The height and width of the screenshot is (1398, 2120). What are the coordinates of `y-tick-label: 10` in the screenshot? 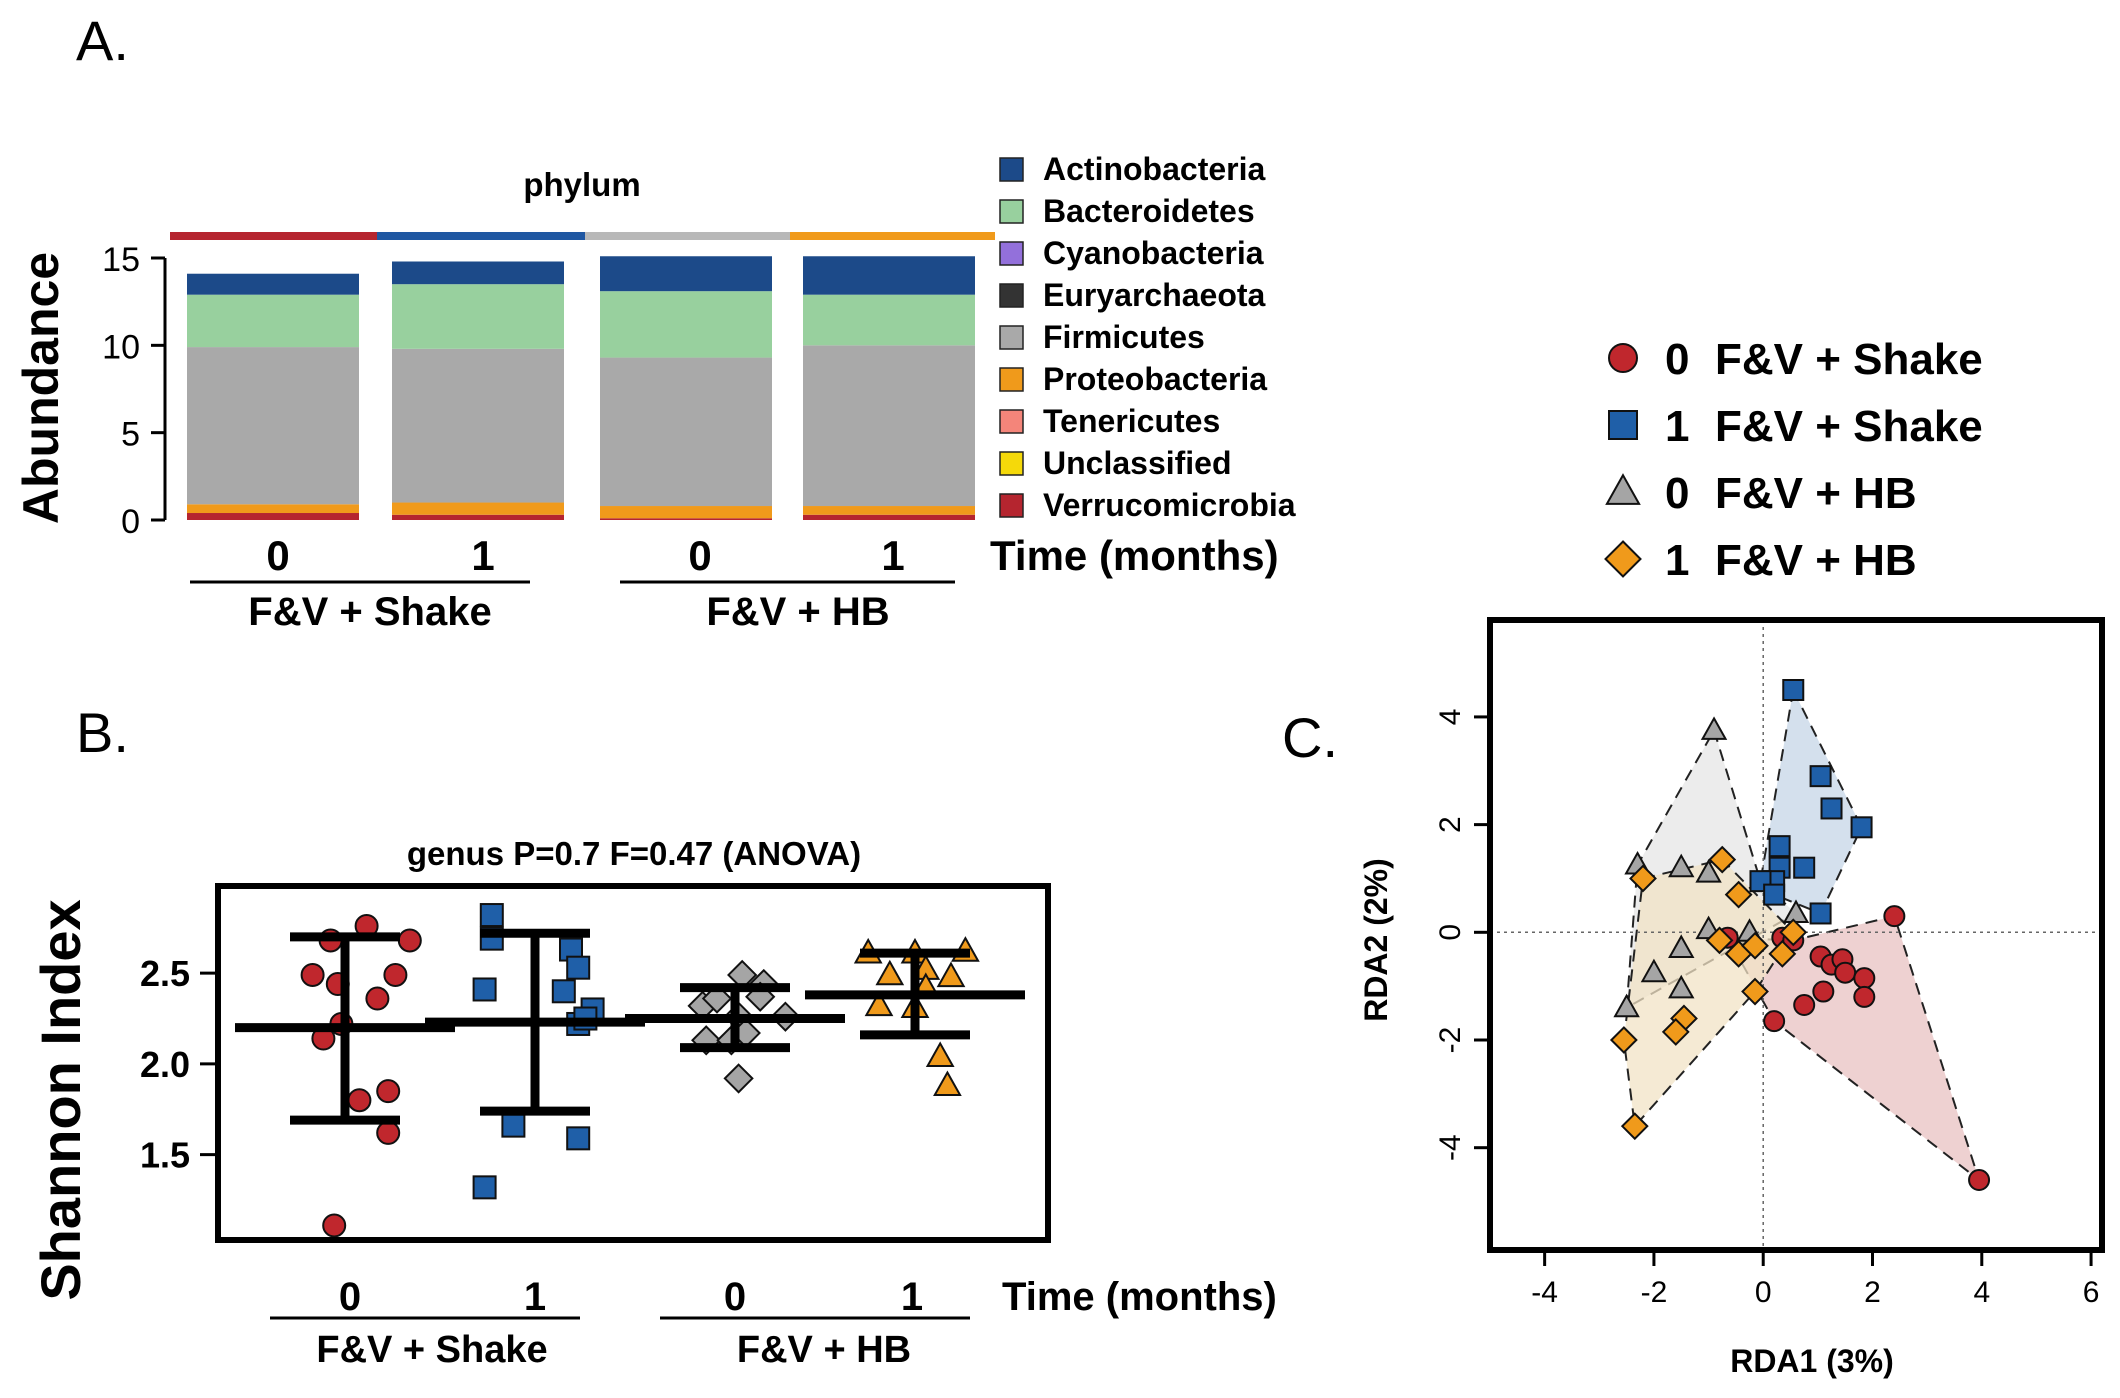 It's located at (121, 347).